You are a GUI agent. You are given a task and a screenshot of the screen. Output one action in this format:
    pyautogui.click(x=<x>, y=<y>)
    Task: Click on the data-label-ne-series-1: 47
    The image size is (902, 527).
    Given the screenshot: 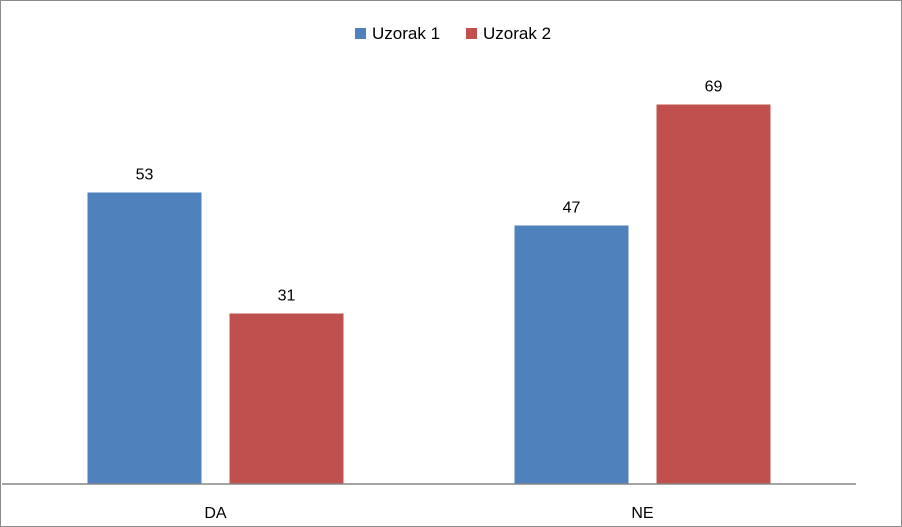 What is the action you would take?
    pyautogui.click(x=572, y=208)
    